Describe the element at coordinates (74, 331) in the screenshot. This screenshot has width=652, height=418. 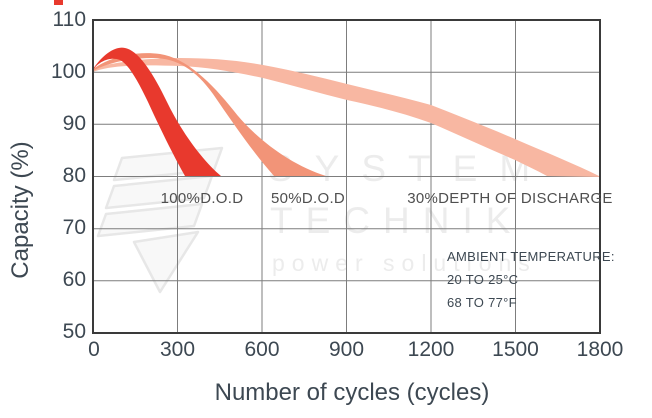
I see `ytick-50: 50` at that location.